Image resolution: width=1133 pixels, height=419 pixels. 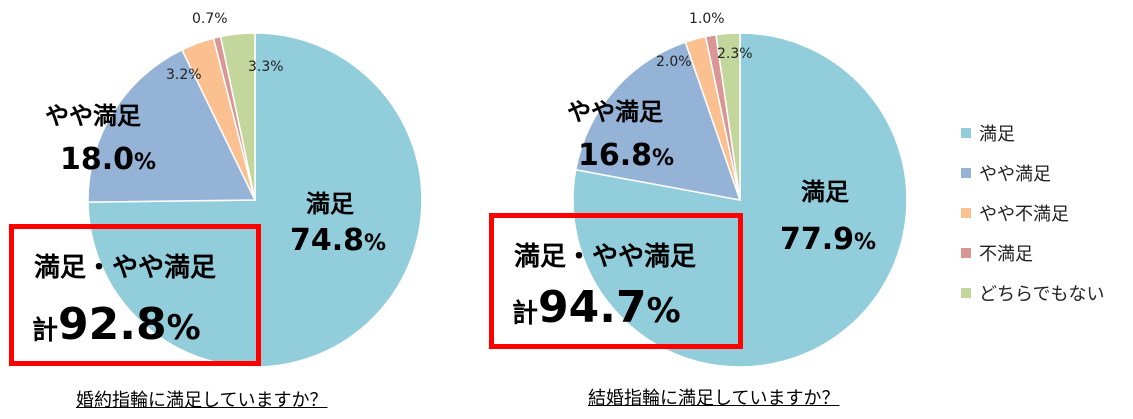 I want to click on pie2-somewhat-label: やや満足, so click(x=615, y=112).